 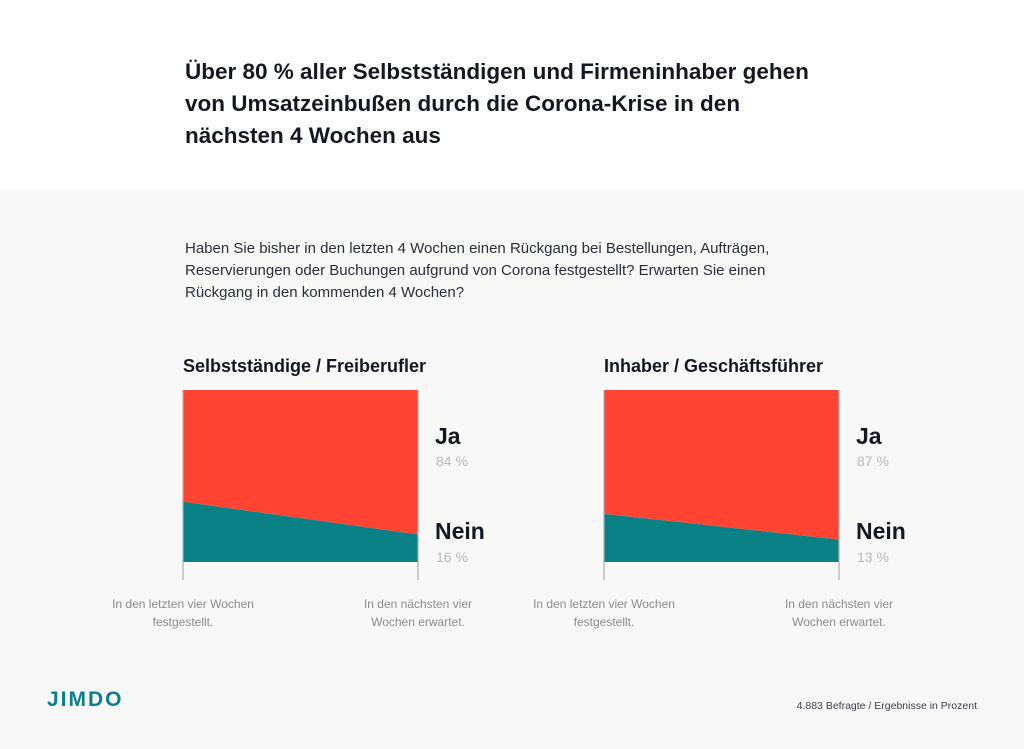 I want to click on chart-2-nein-value: 13 %, so click(x=873, y=557).